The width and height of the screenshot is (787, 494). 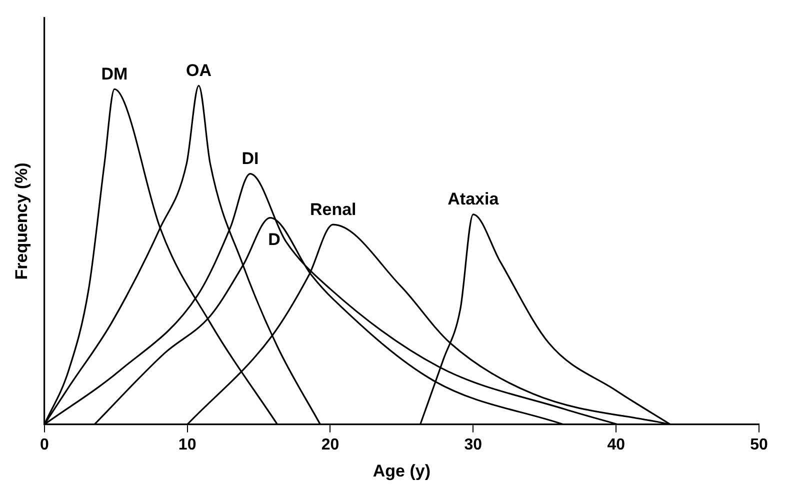 I want to click on series-label: DM, so click(x=114, y=74).